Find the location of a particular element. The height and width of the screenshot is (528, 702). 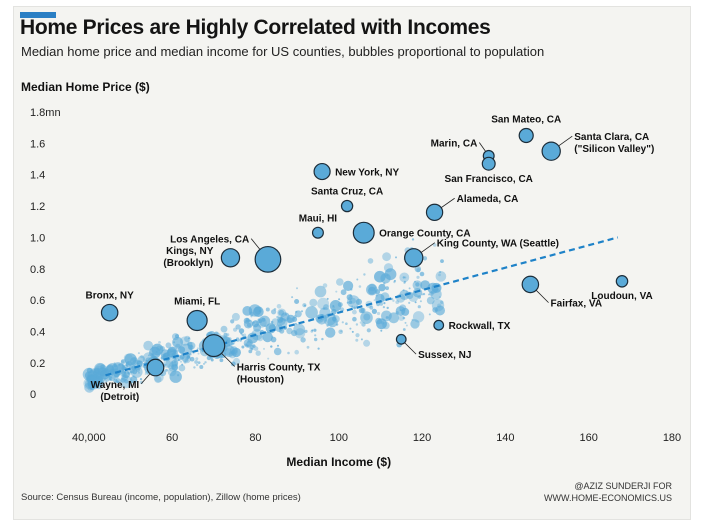

county-label: San Mateo, CA is located at coordinates (526, 119).